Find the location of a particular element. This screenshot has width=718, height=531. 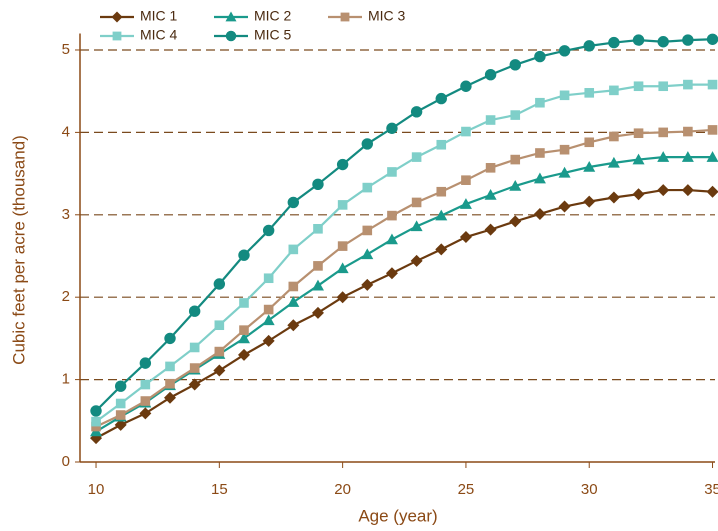

x-tick-label: 20 is located at coordinates (342, 489).